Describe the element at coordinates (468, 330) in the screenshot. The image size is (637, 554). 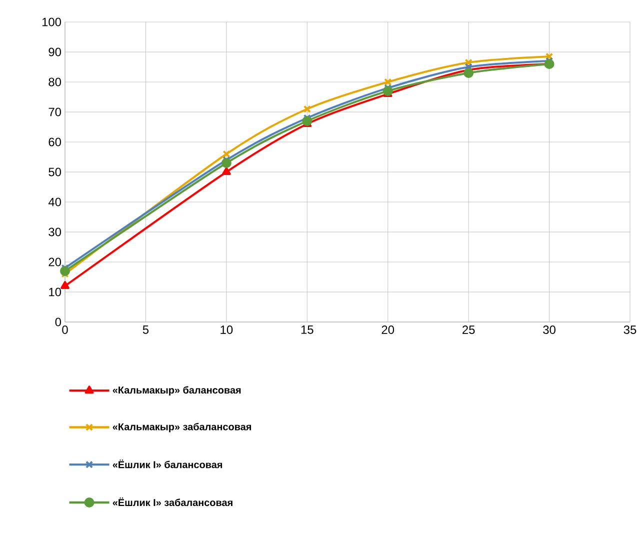
I see `x-tick-label: 25` at that location.